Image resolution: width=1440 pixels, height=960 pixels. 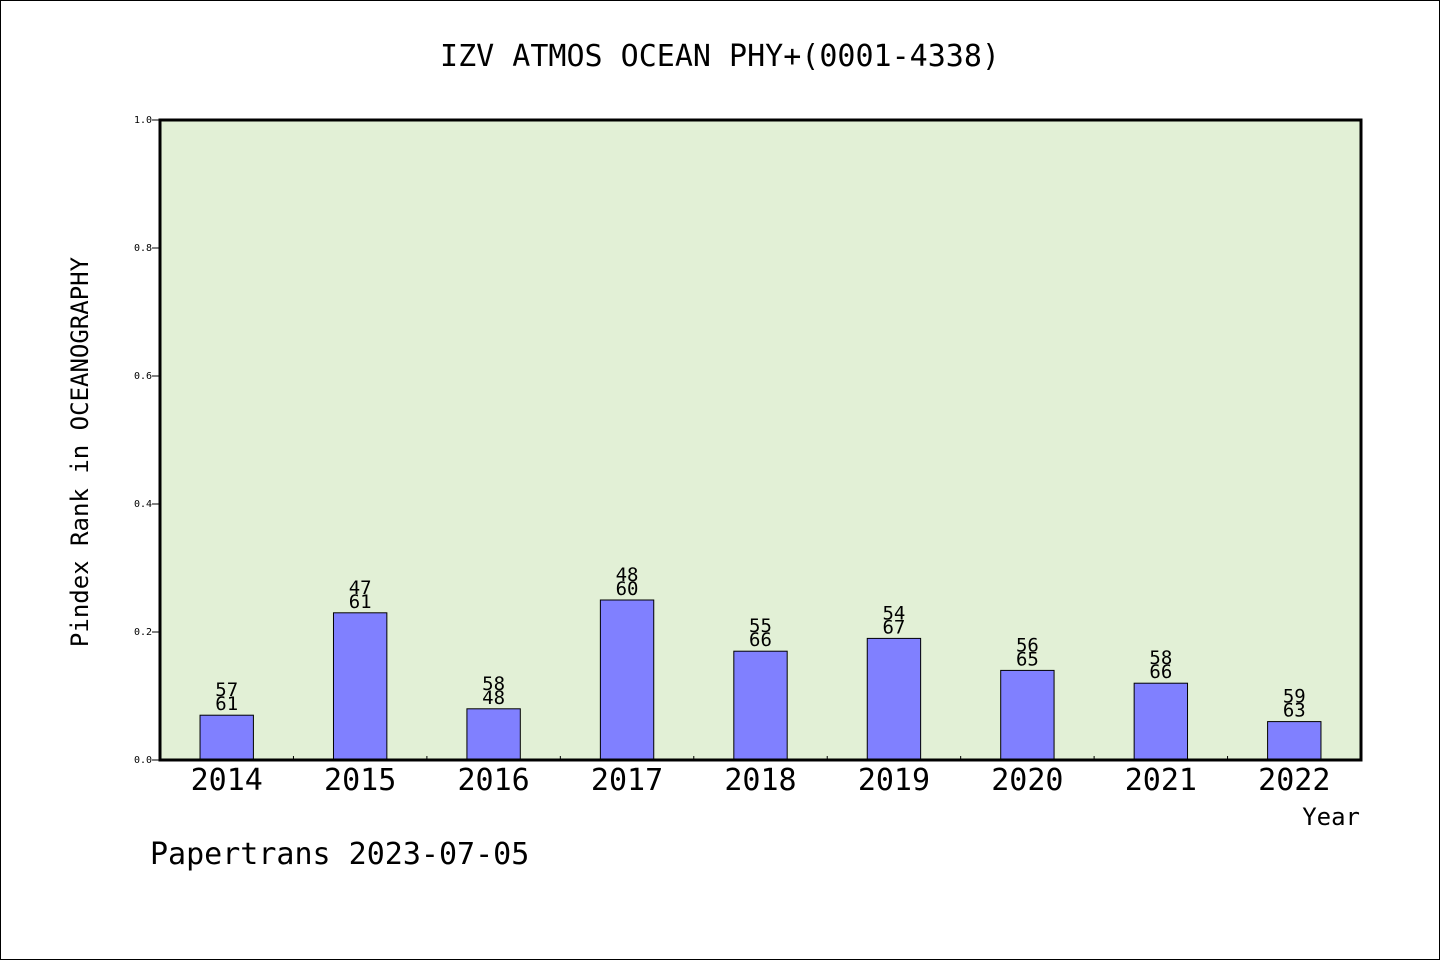 I want to click on bar-label-bottom: 60, so click(x=627, y=589).